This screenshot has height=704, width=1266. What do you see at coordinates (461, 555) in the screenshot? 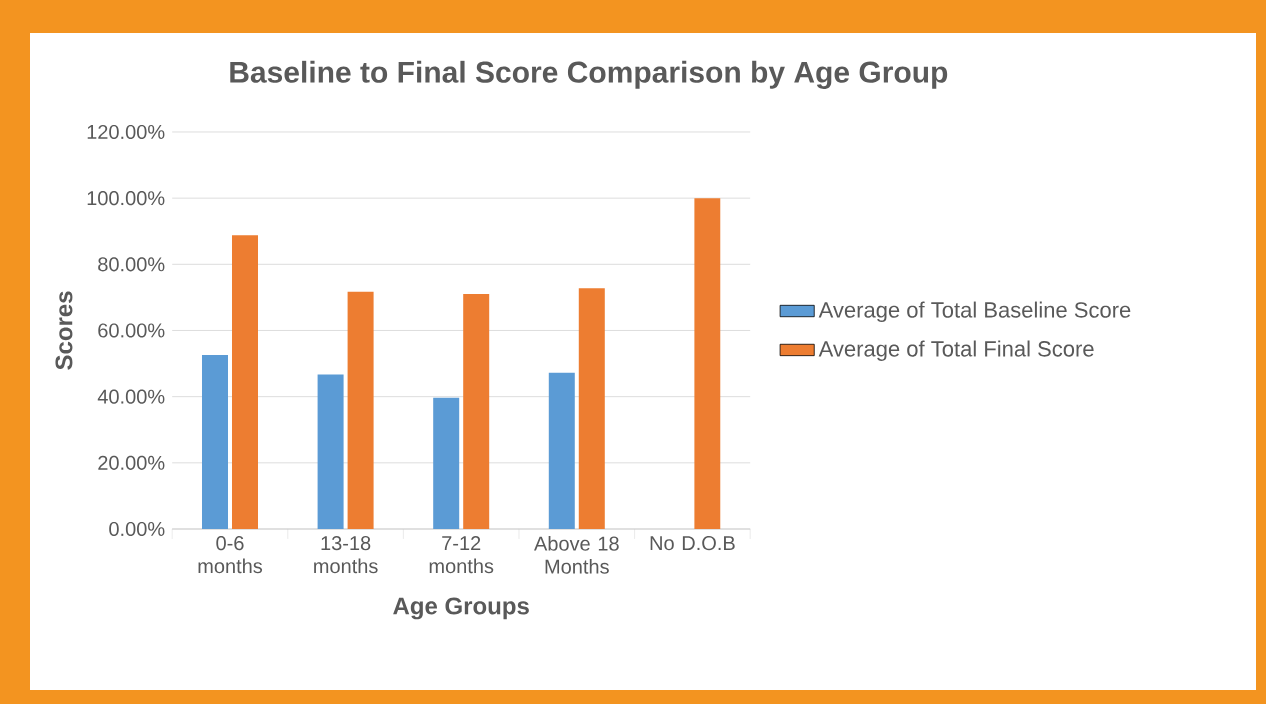
I see `x-tick-label: 7-12 months` at bounding box center [461, 555].